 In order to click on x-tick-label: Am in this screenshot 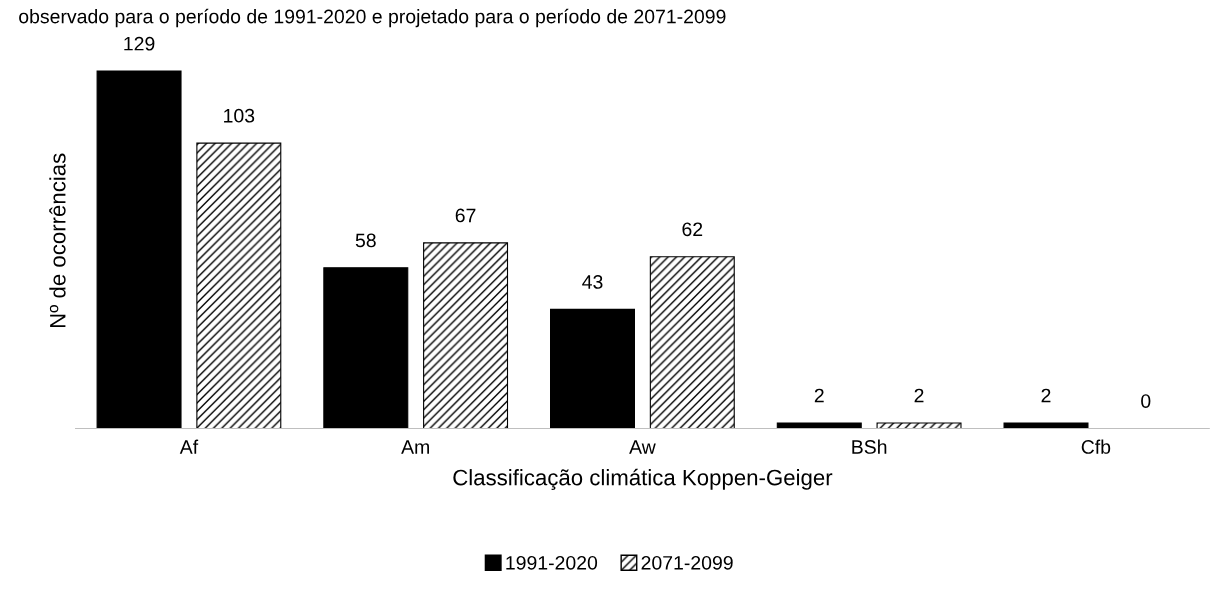, I will do `click(415, 447)`.